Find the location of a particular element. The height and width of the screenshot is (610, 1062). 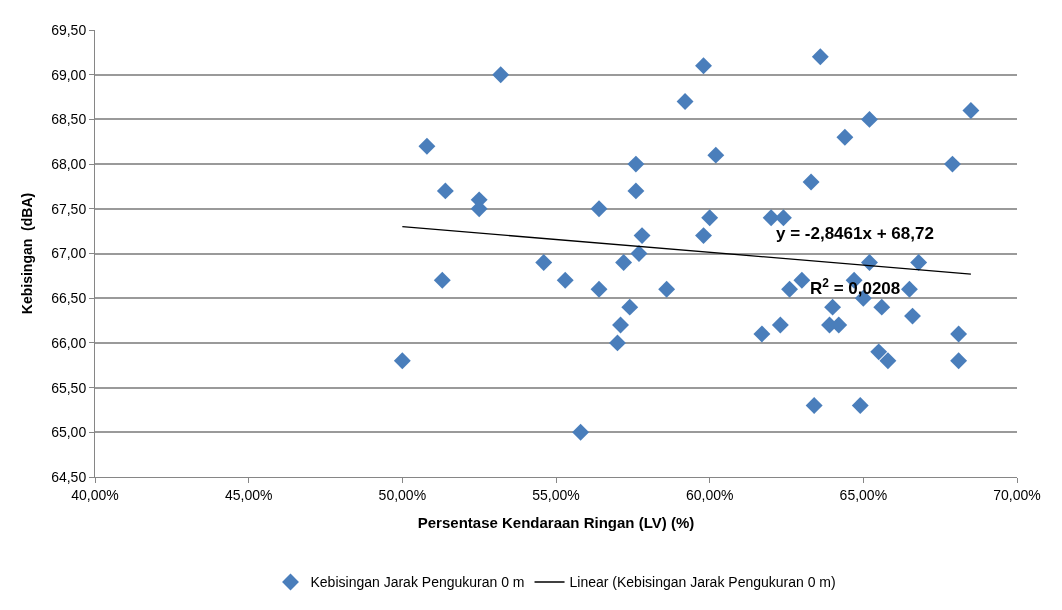

y-tick-label: 65,50 is located at coordinates (69, 387).